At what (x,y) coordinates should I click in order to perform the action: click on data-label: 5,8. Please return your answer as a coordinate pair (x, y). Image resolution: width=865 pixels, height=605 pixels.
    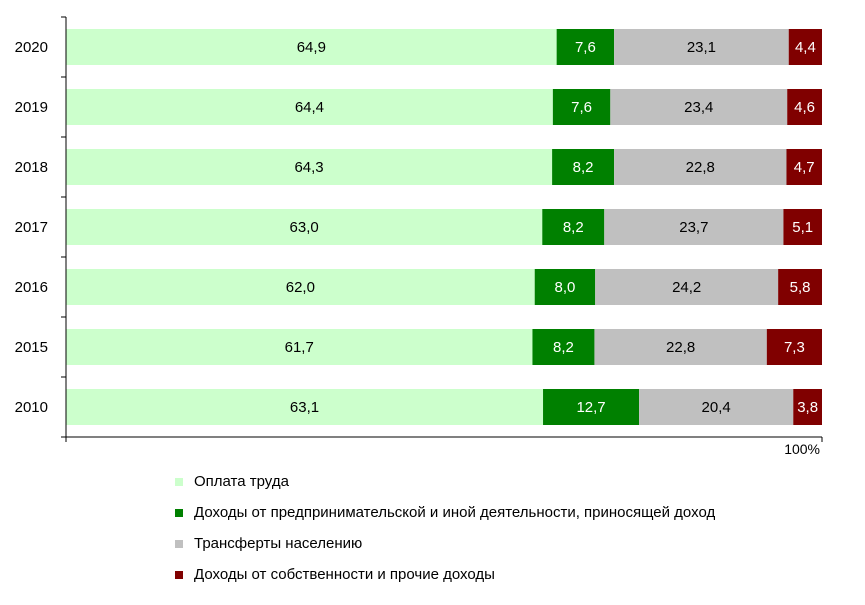
    Looking at the image, I should click on (800, 287).